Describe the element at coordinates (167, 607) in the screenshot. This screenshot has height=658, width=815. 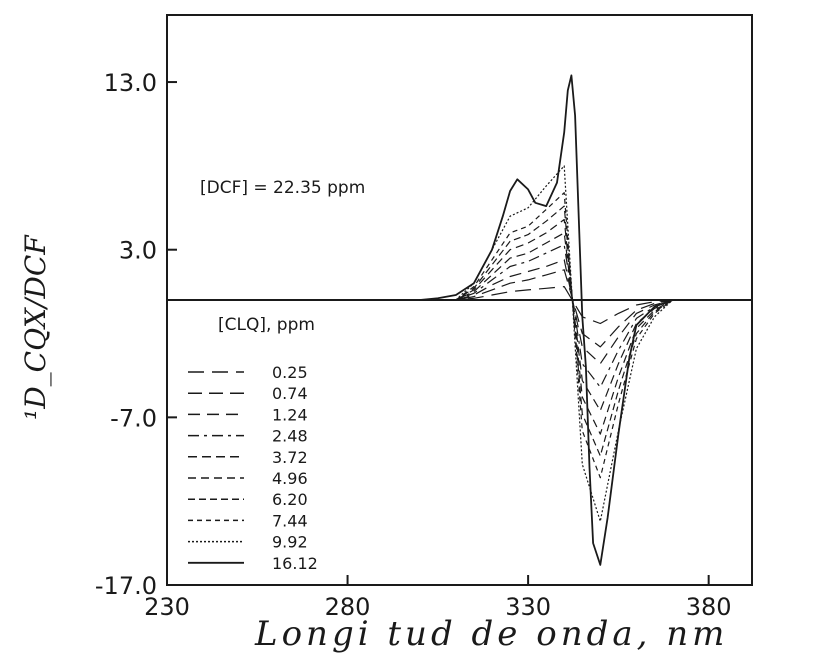
I see `x-tick-label: 230` at that location.